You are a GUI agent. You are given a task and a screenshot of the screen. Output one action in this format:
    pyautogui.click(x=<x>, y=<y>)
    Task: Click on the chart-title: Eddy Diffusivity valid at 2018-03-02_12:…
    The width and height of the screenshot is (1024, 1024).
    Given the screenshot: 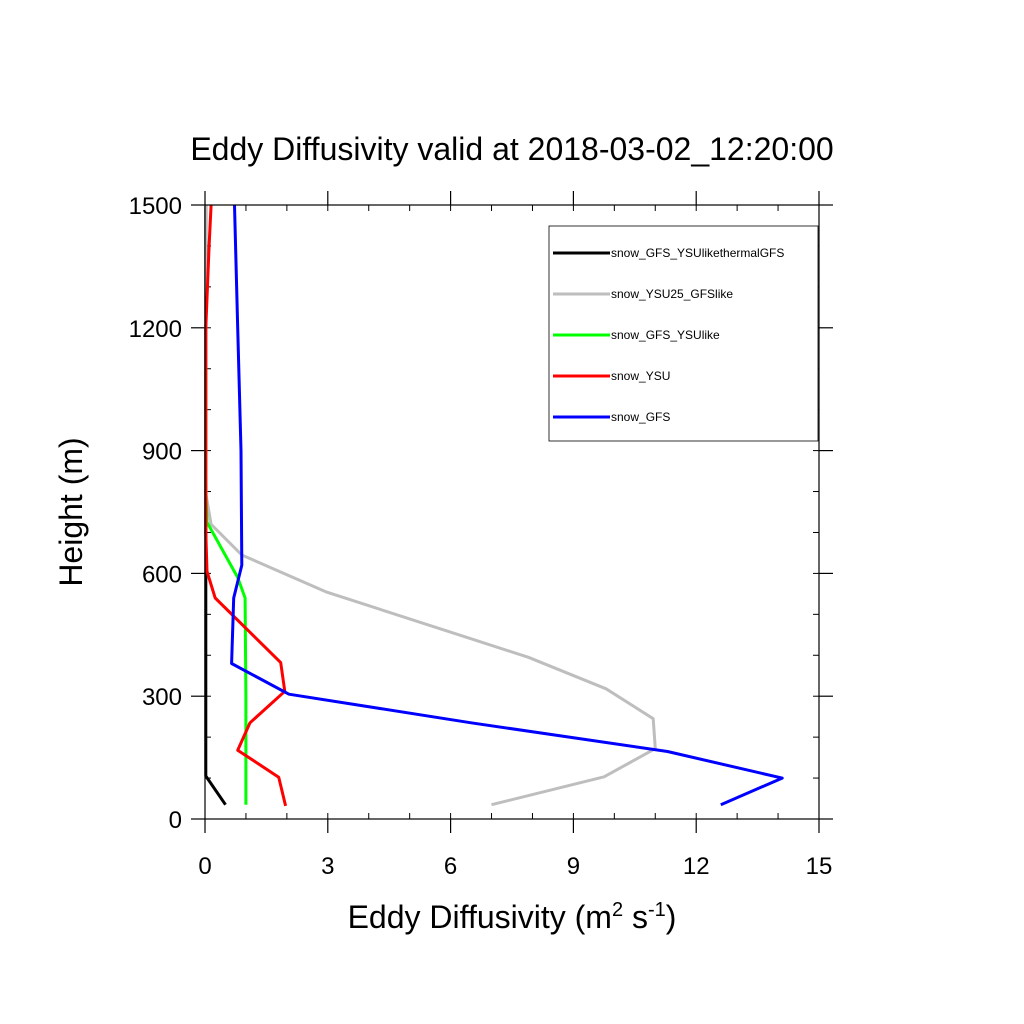 What is the action you would take?
    pyautogui.click(x=511, y=149)
    